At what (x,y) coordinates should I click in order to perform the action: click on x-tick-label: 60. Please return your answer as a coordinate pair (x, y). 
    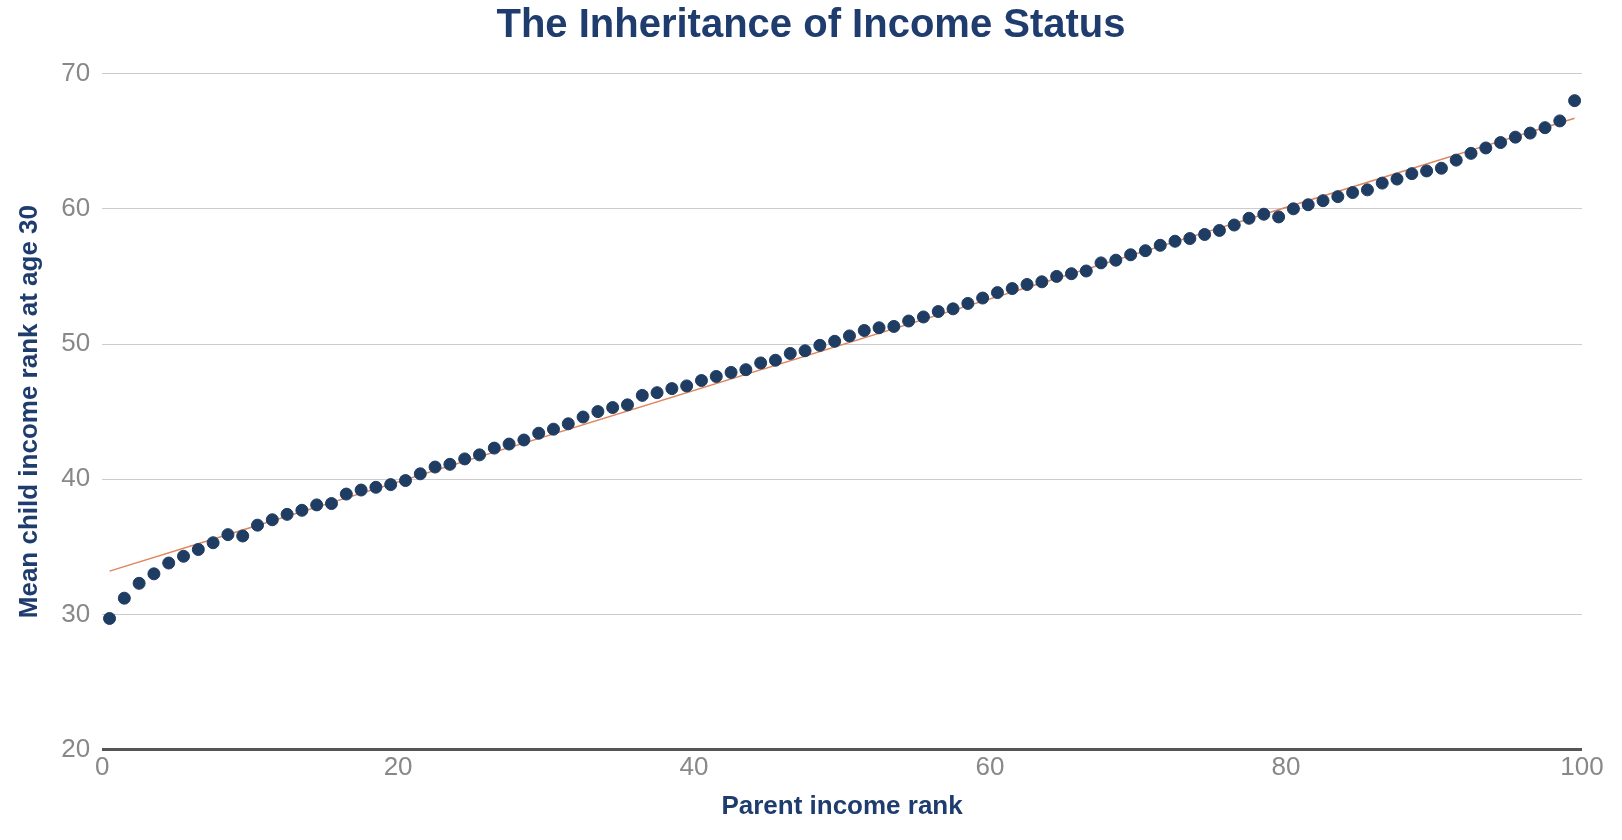
    Looking at the image, I should click on (990, 766).